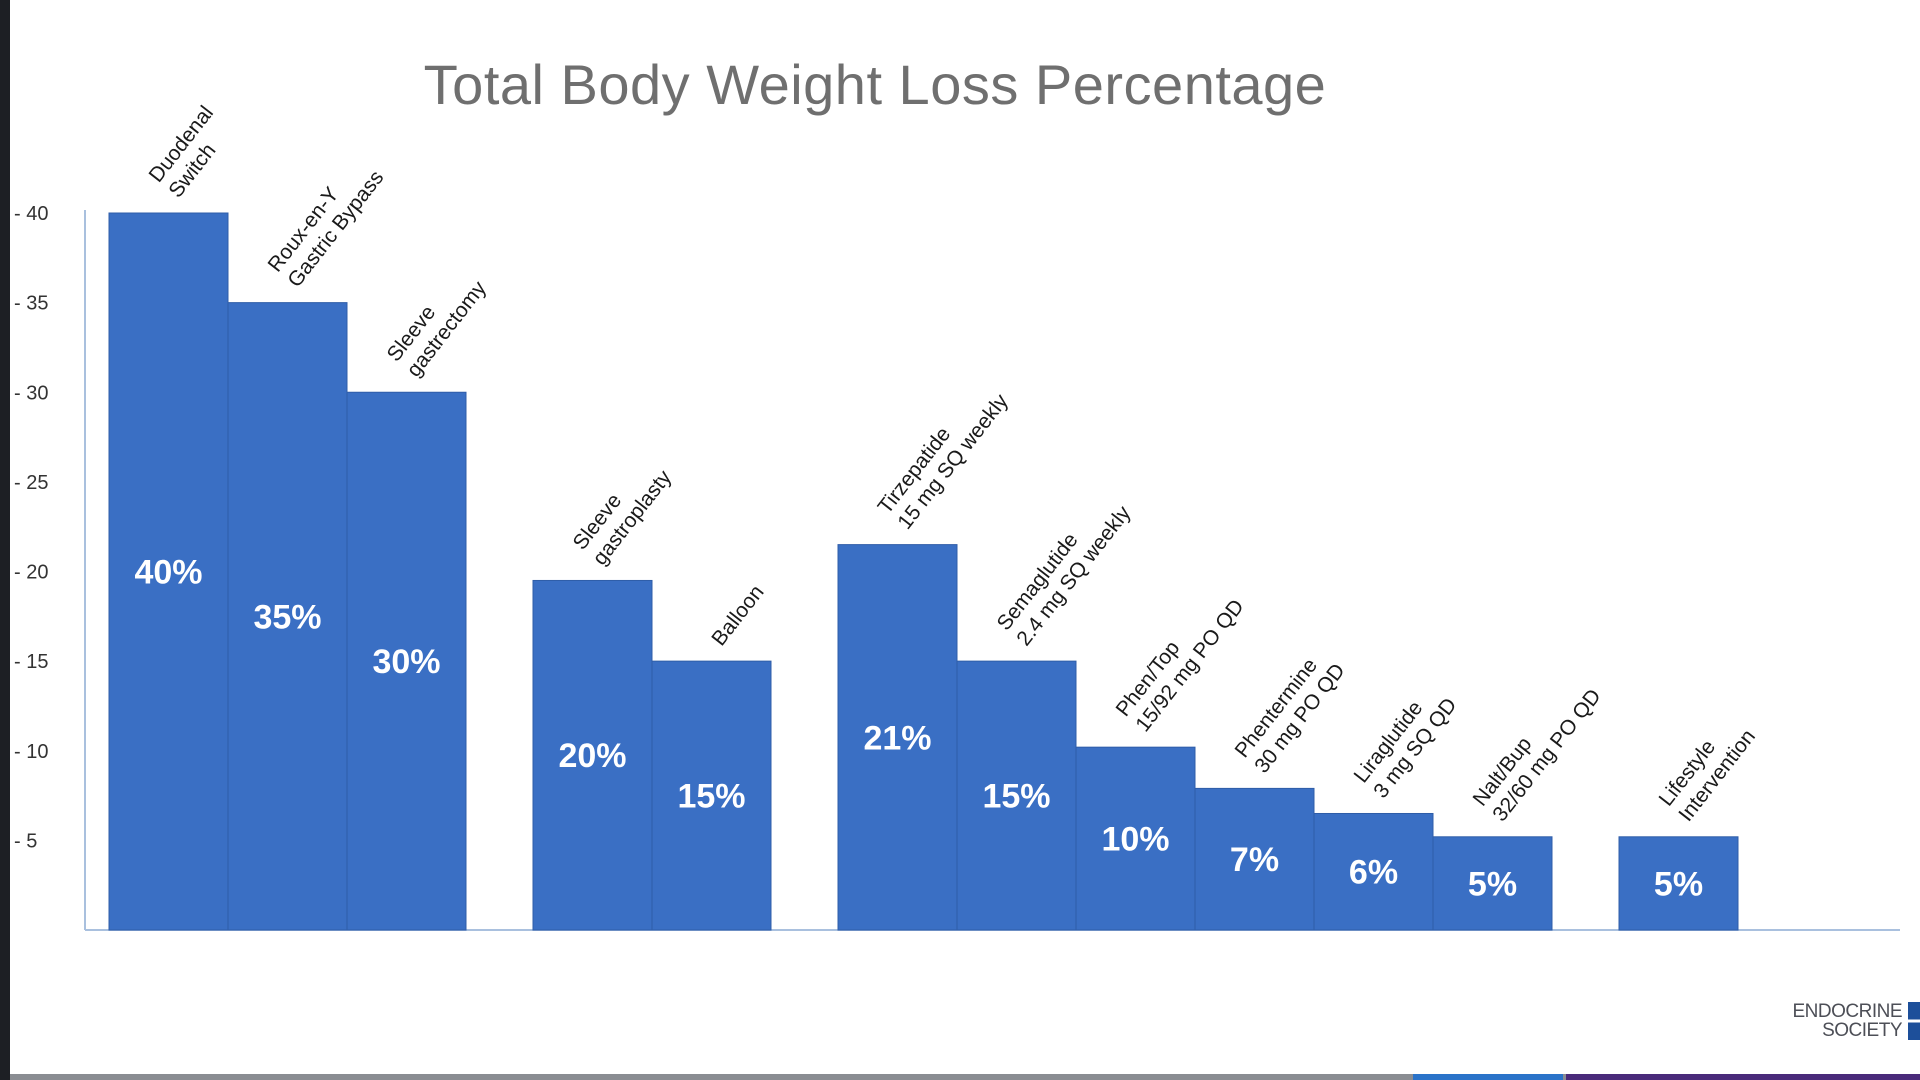  I want to click on y-tick-label: - 35, so click(31, 304).